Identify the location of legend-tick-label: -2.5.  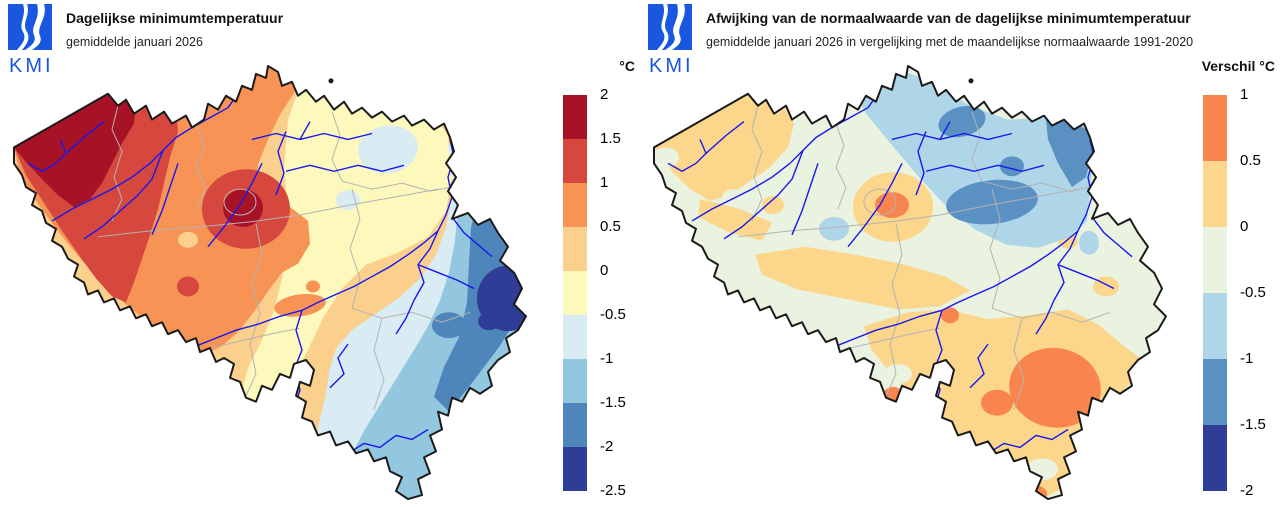
(613, 490).